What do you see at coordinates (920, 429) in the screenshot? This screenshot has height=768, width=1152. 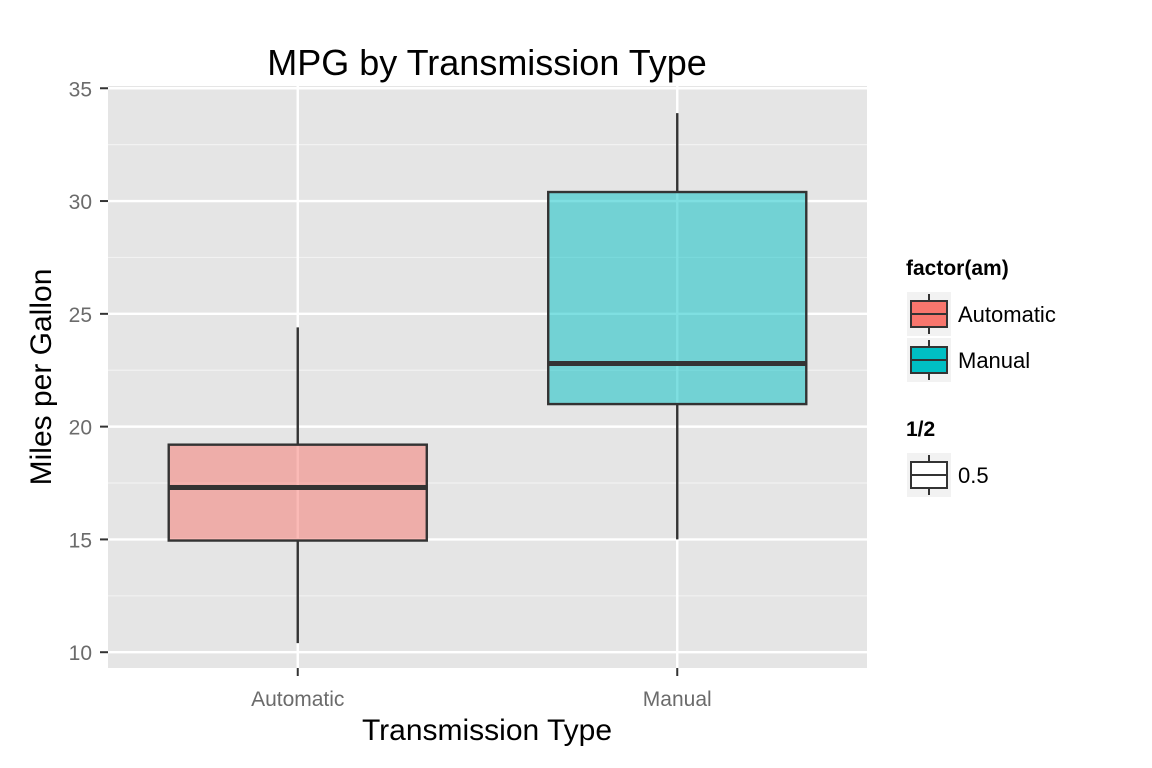 I see `legend-title: 1/2` at bounding box center [920, 429].